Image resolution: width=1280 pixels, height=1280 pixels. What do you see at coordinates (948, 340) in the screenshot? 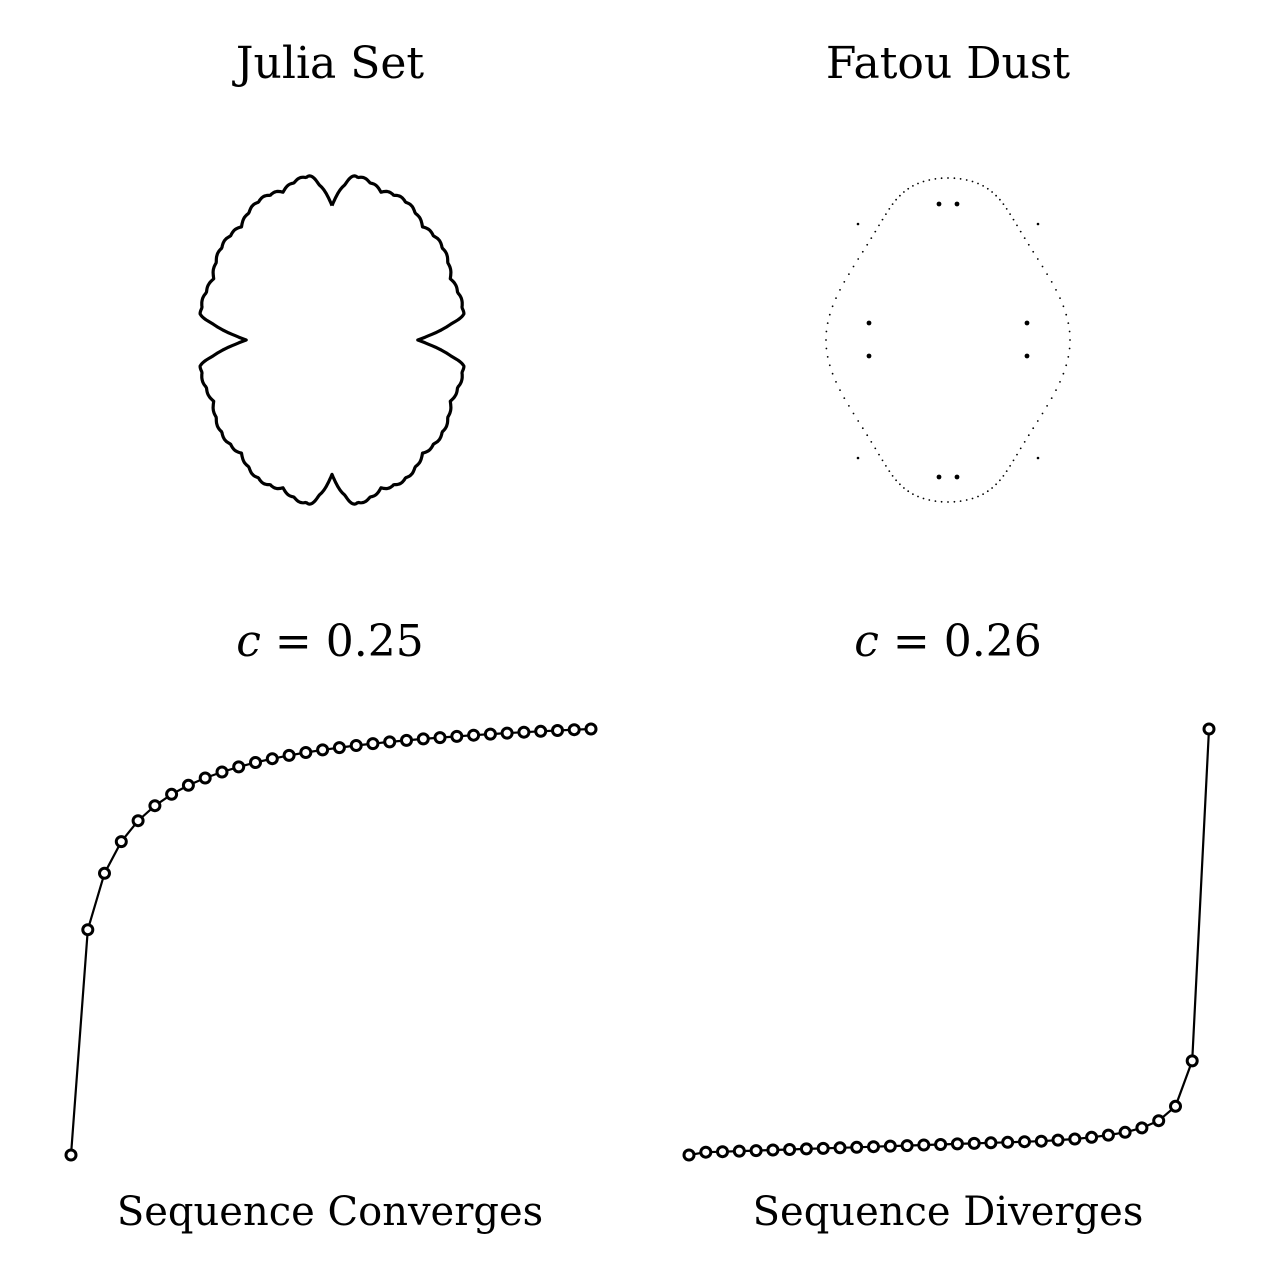
I see `fatou-dust-points` at bounding box center [948, 340].